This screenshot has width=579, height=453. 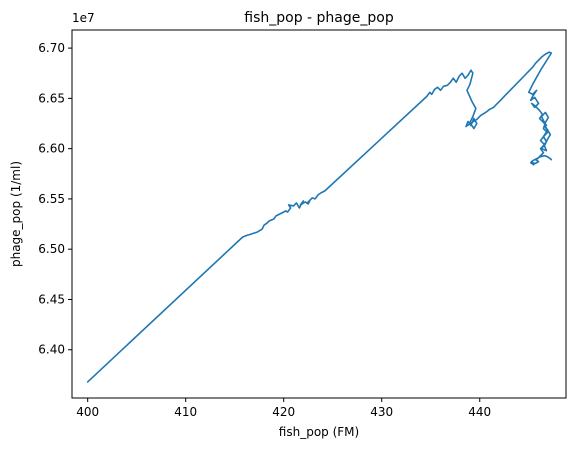 I want to click on y-tick-label: 6.70, so click(x=51, y=48).